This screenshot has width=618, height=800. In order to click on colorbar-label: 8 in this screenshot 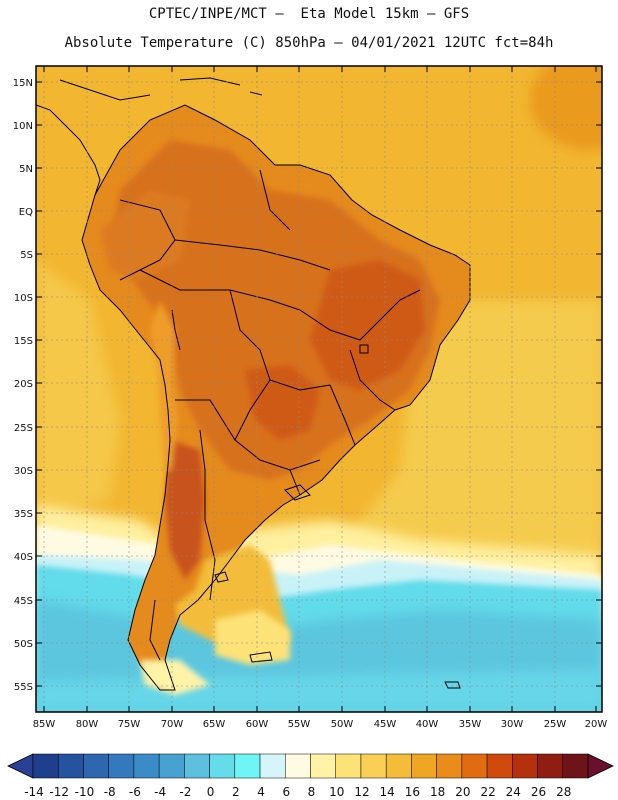, I will do `click(312, 792)`.